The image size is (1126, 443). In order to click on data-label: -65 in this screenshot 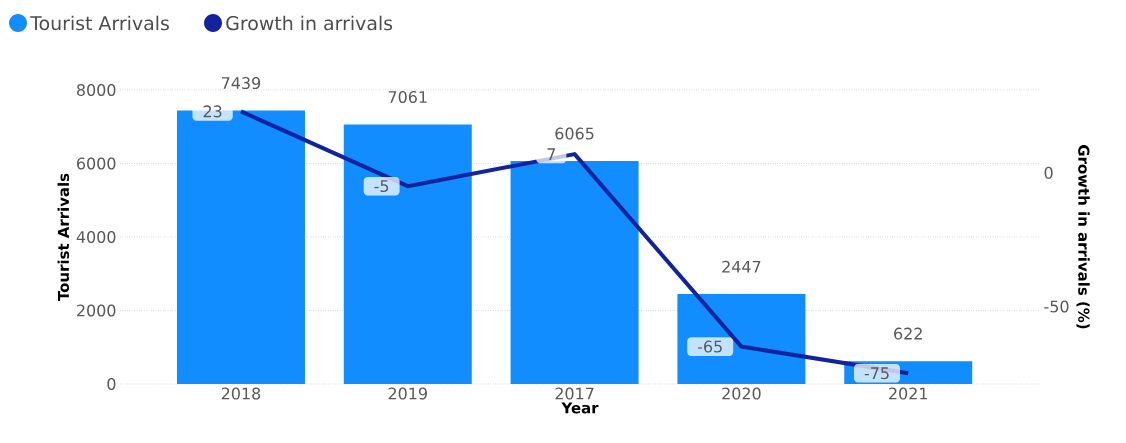, I will do `click(709, 346)`.